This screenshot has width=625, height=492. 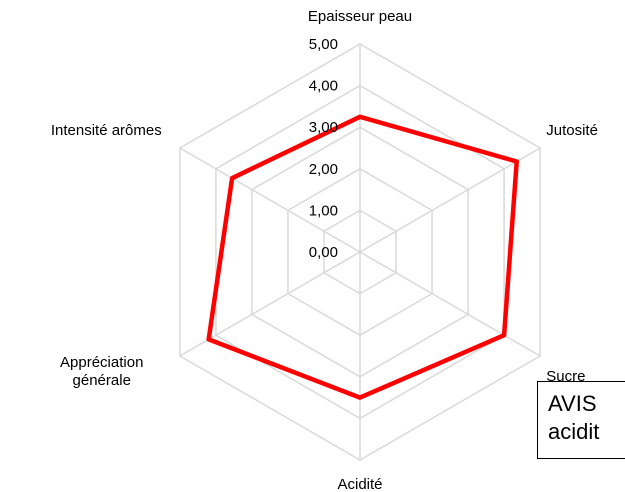 I want to click on y-tick-label: 3,00, so click(x=323, y=127).